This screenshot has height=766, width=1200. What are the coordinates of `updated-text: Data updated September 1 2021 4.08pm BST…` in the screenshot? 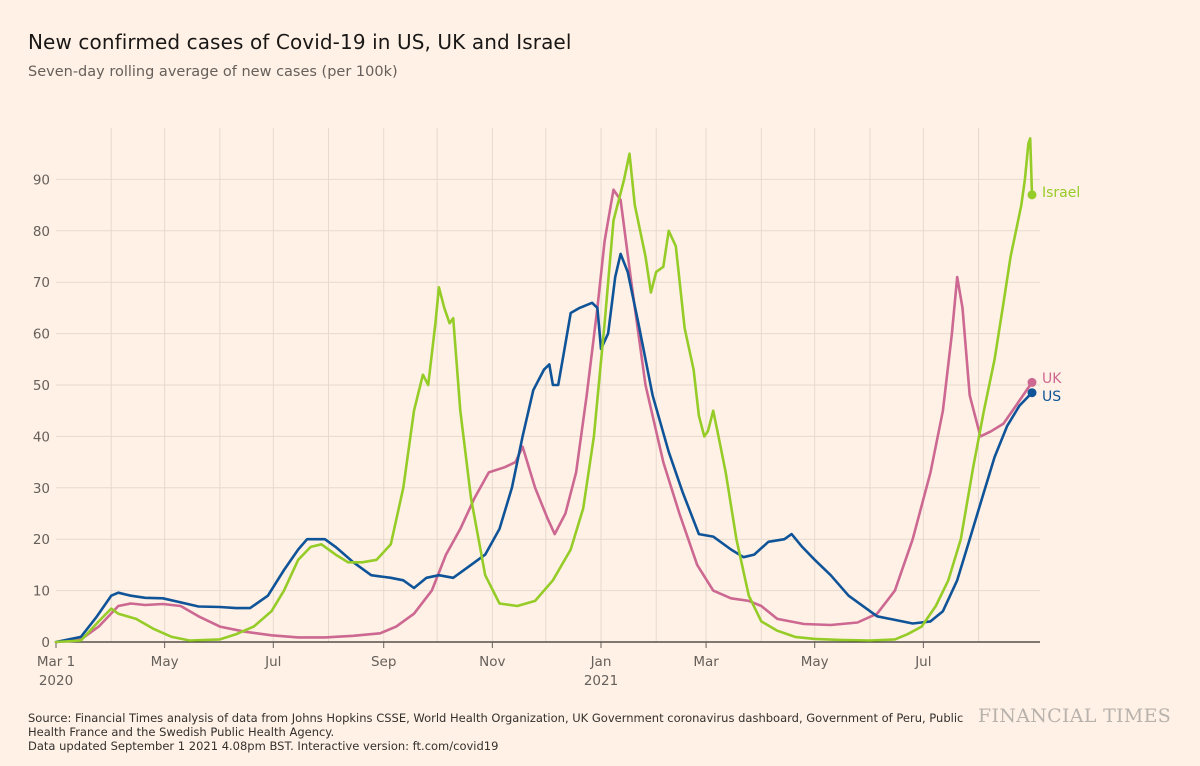 It's located at (263, 746).